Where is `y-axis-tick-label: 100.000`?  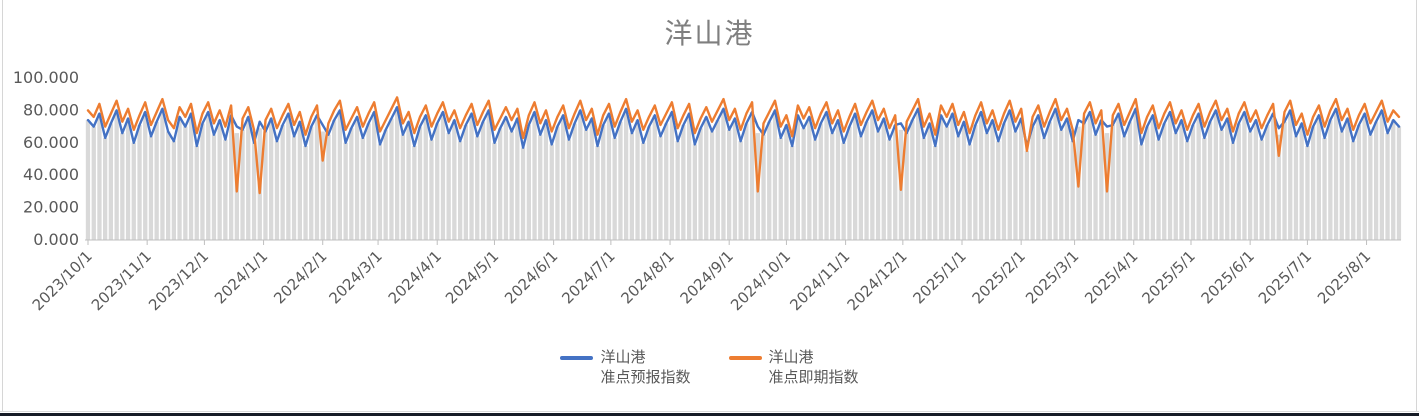 y-axis-tick-label: 100.000 is located at coordinates (46, 77).